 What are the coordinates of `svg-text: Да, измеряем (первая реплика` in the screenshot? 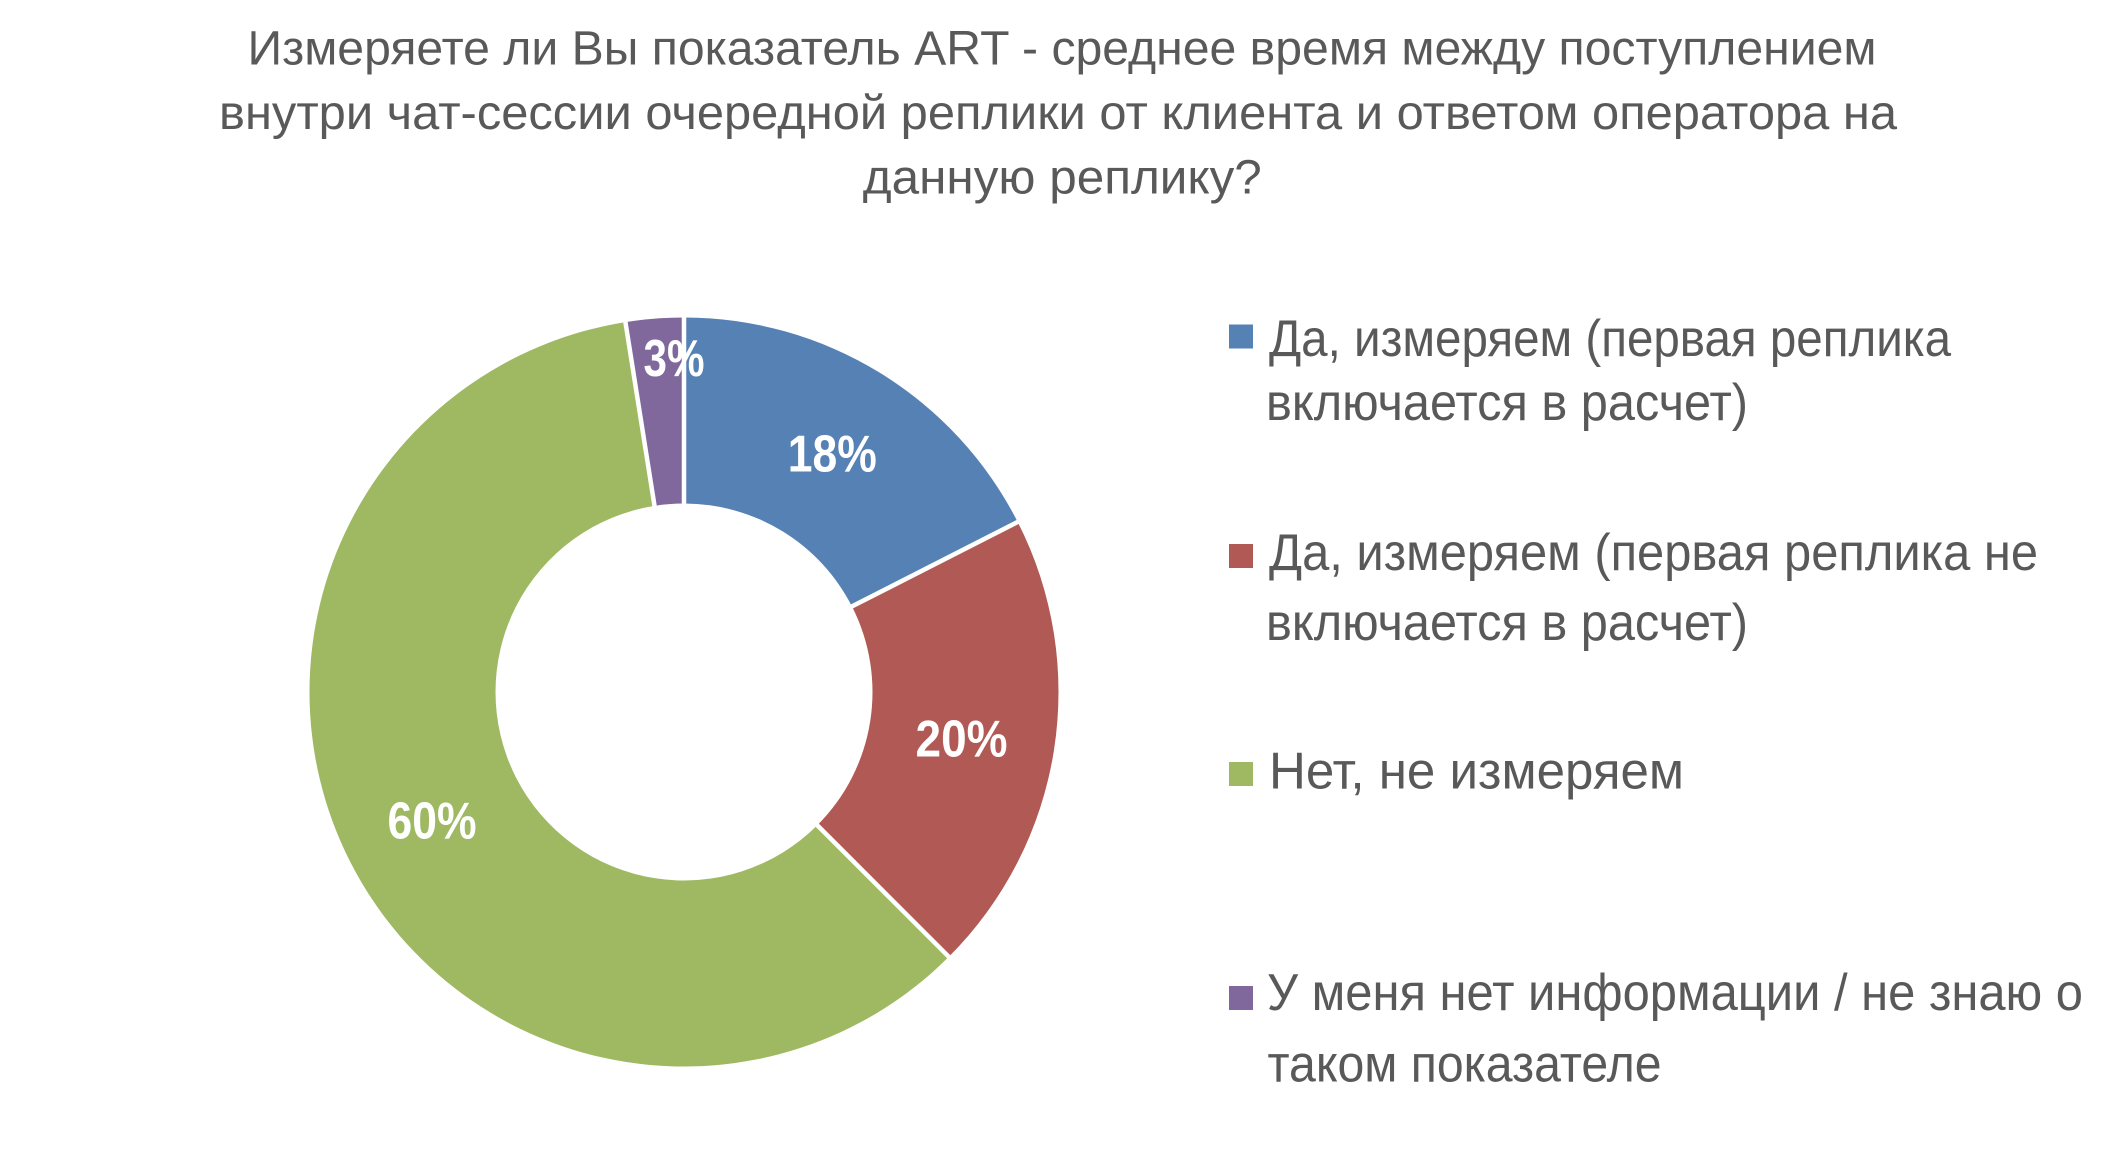 It's located at (1610, 339).